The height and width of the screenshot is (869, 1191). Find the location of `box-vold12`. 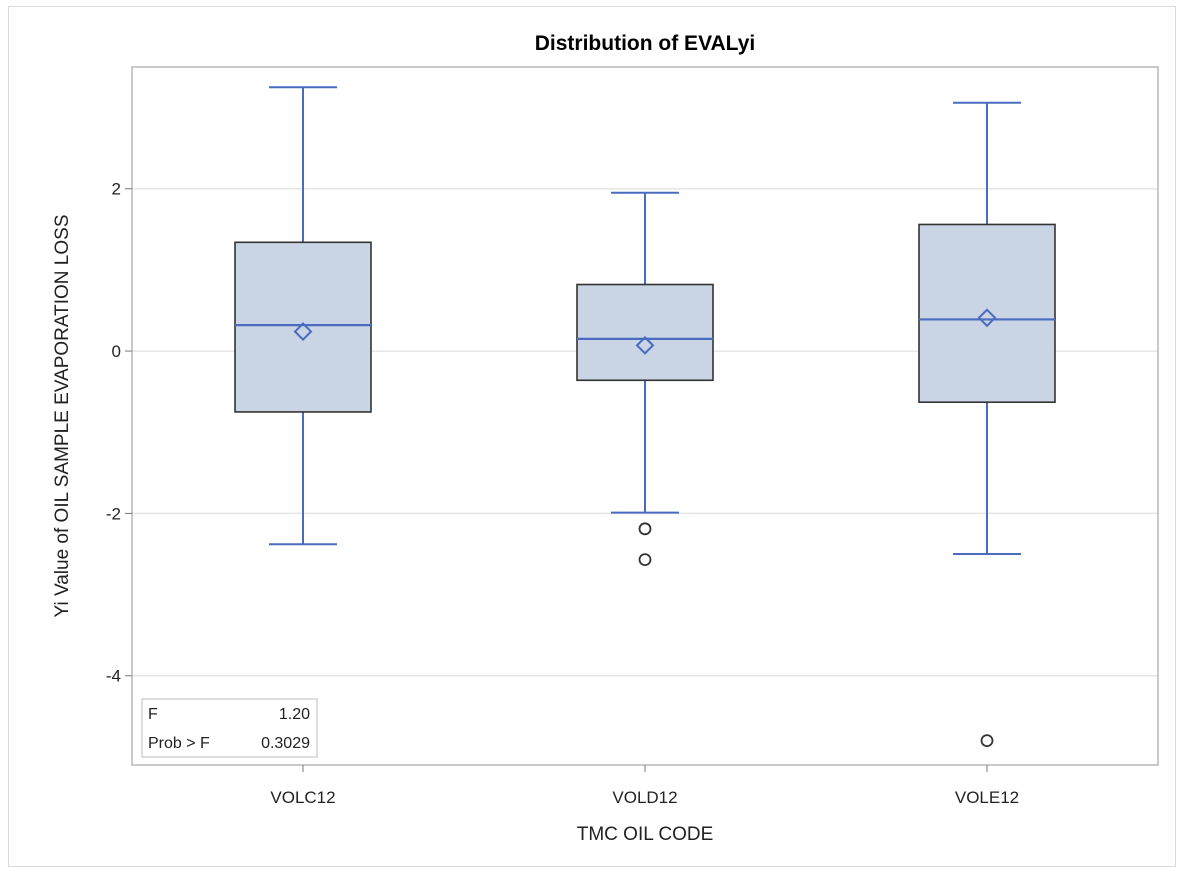

box-vold12 is located at coordinates (645, 379).